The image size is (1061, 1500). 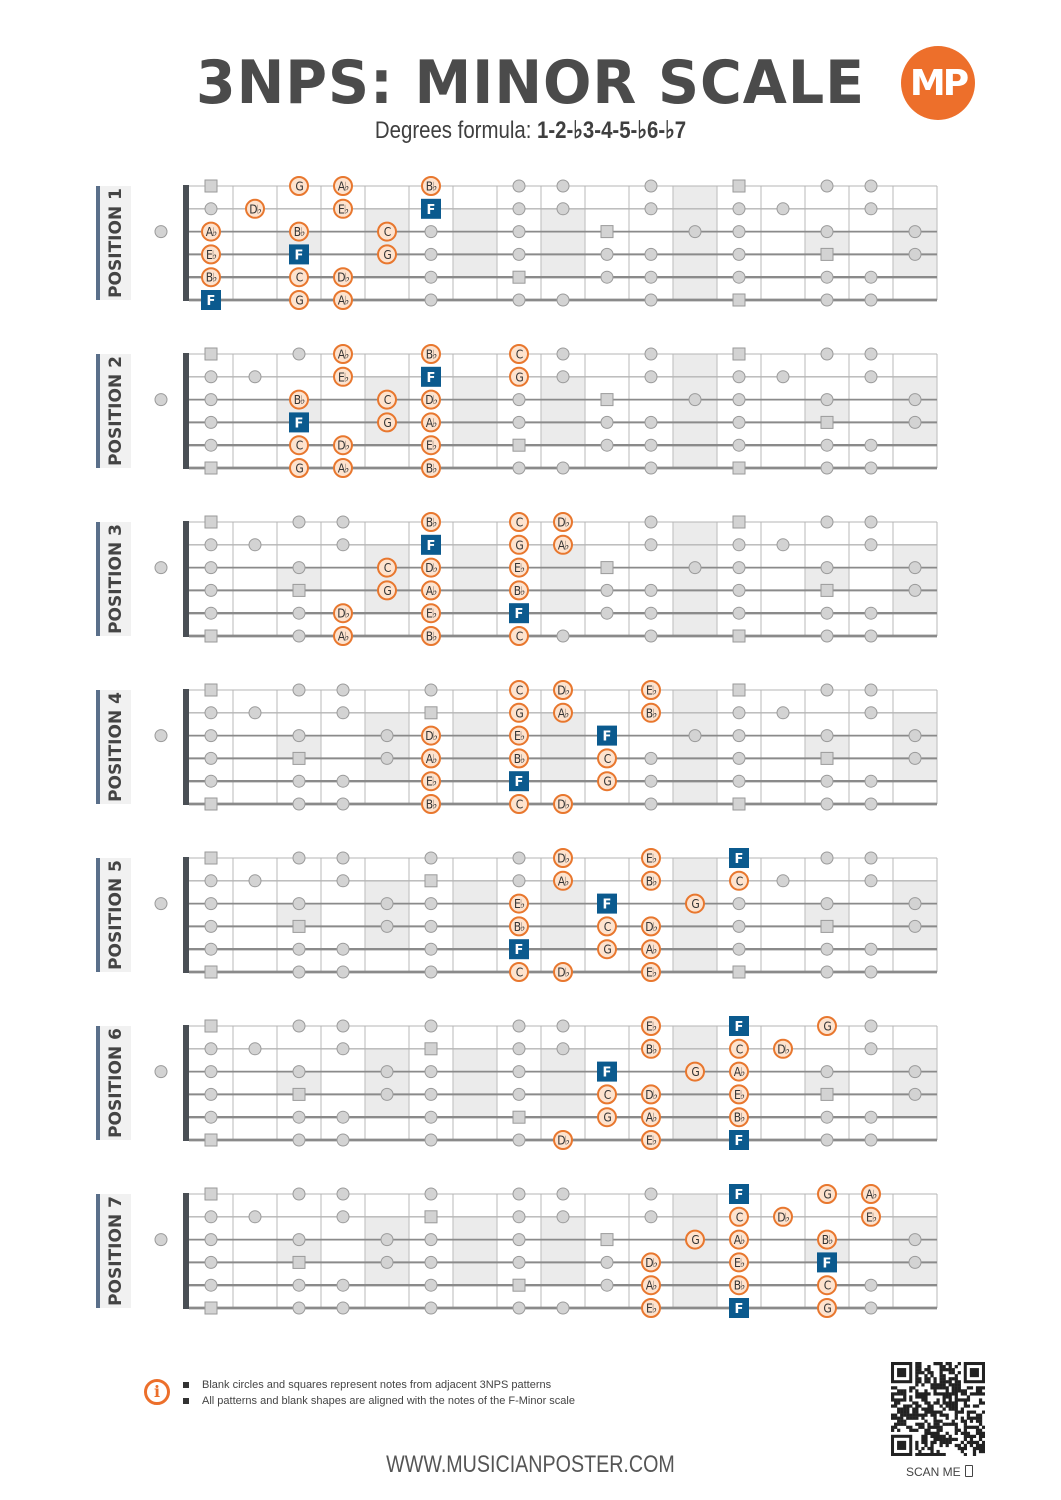 I want to click on scale-note-label: B♭, so click(x=827, y=1240).